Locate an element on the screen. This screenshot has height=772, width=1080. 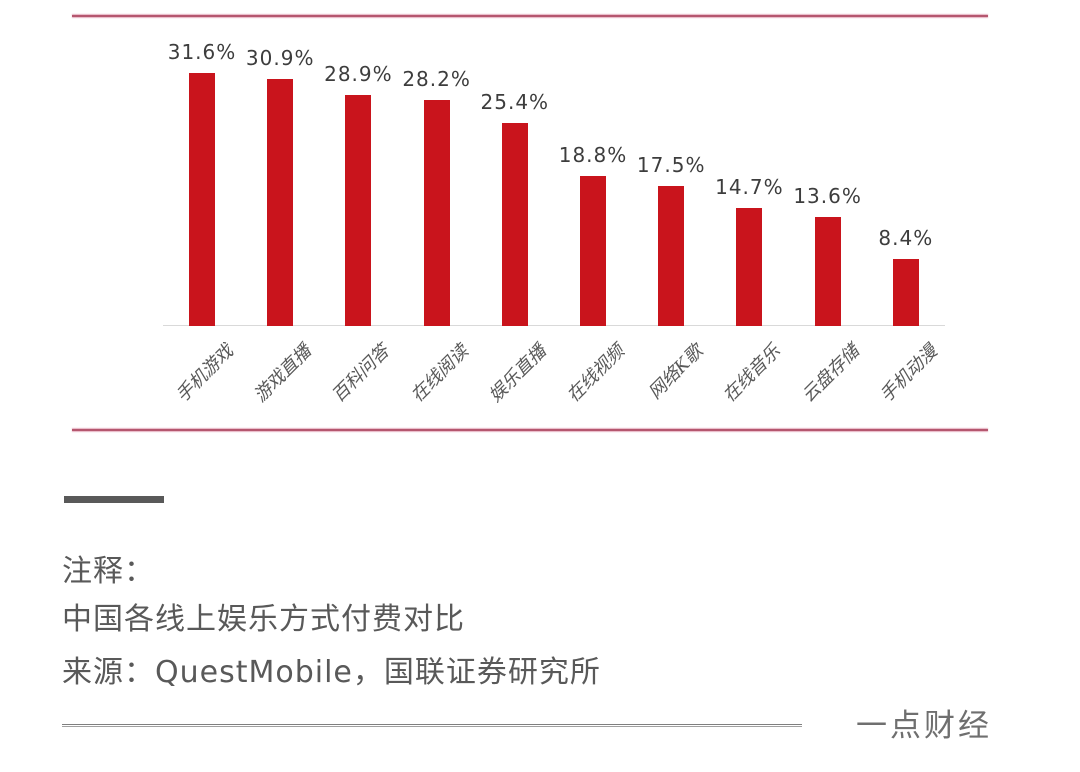
chart-caption: 中国各线上娱乐方式付费对比 is located at coordinates (263, 619).